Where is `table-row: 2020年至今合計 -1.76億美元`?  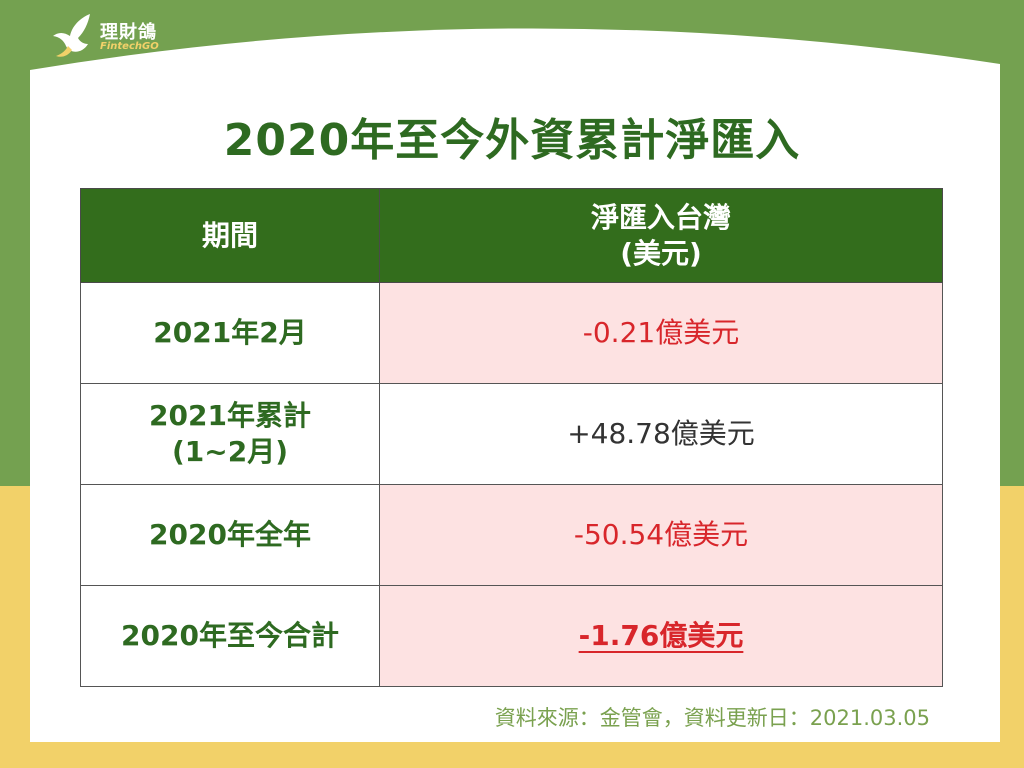
table-row: 2020年至今合計 -1.76億美元 is located at coordinates (511, 636).